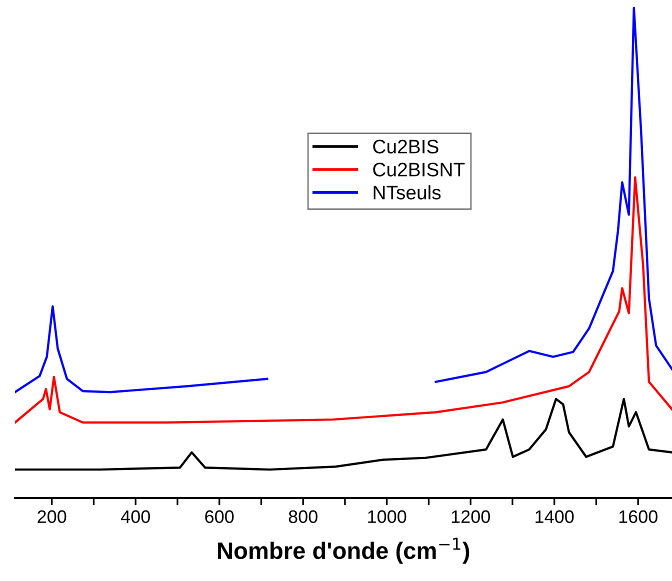 The image size is (672, 581). What do you see at coordinates (407, 192) in the screenshot?
I see `legend-label: NTseuls` at bounding box center [407, 192].